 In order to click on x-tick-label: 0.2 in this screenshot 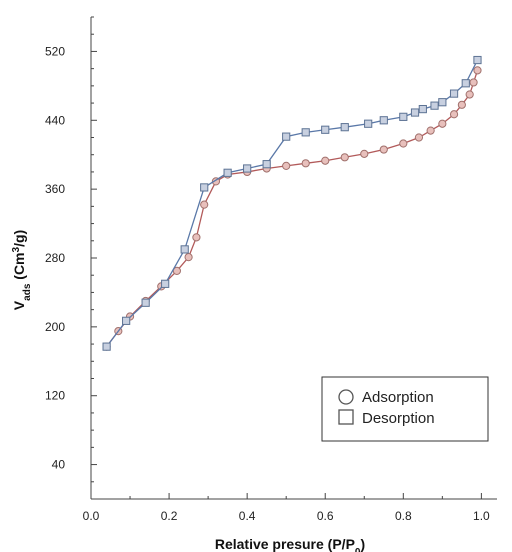, I will do `click(169, 516)`.